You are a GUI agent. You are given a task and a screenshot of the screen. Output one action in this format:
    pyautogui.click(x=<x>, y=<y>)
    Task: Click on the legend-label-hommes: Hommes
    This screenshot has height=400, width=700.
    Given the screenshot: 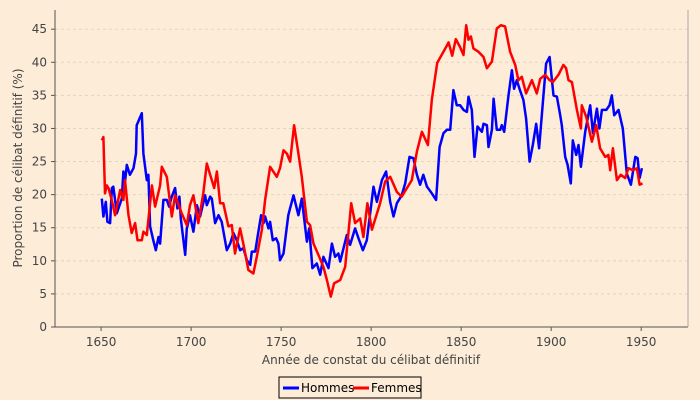 What is the action you would take?
    pyautogui.click(x=327, y=388)
    